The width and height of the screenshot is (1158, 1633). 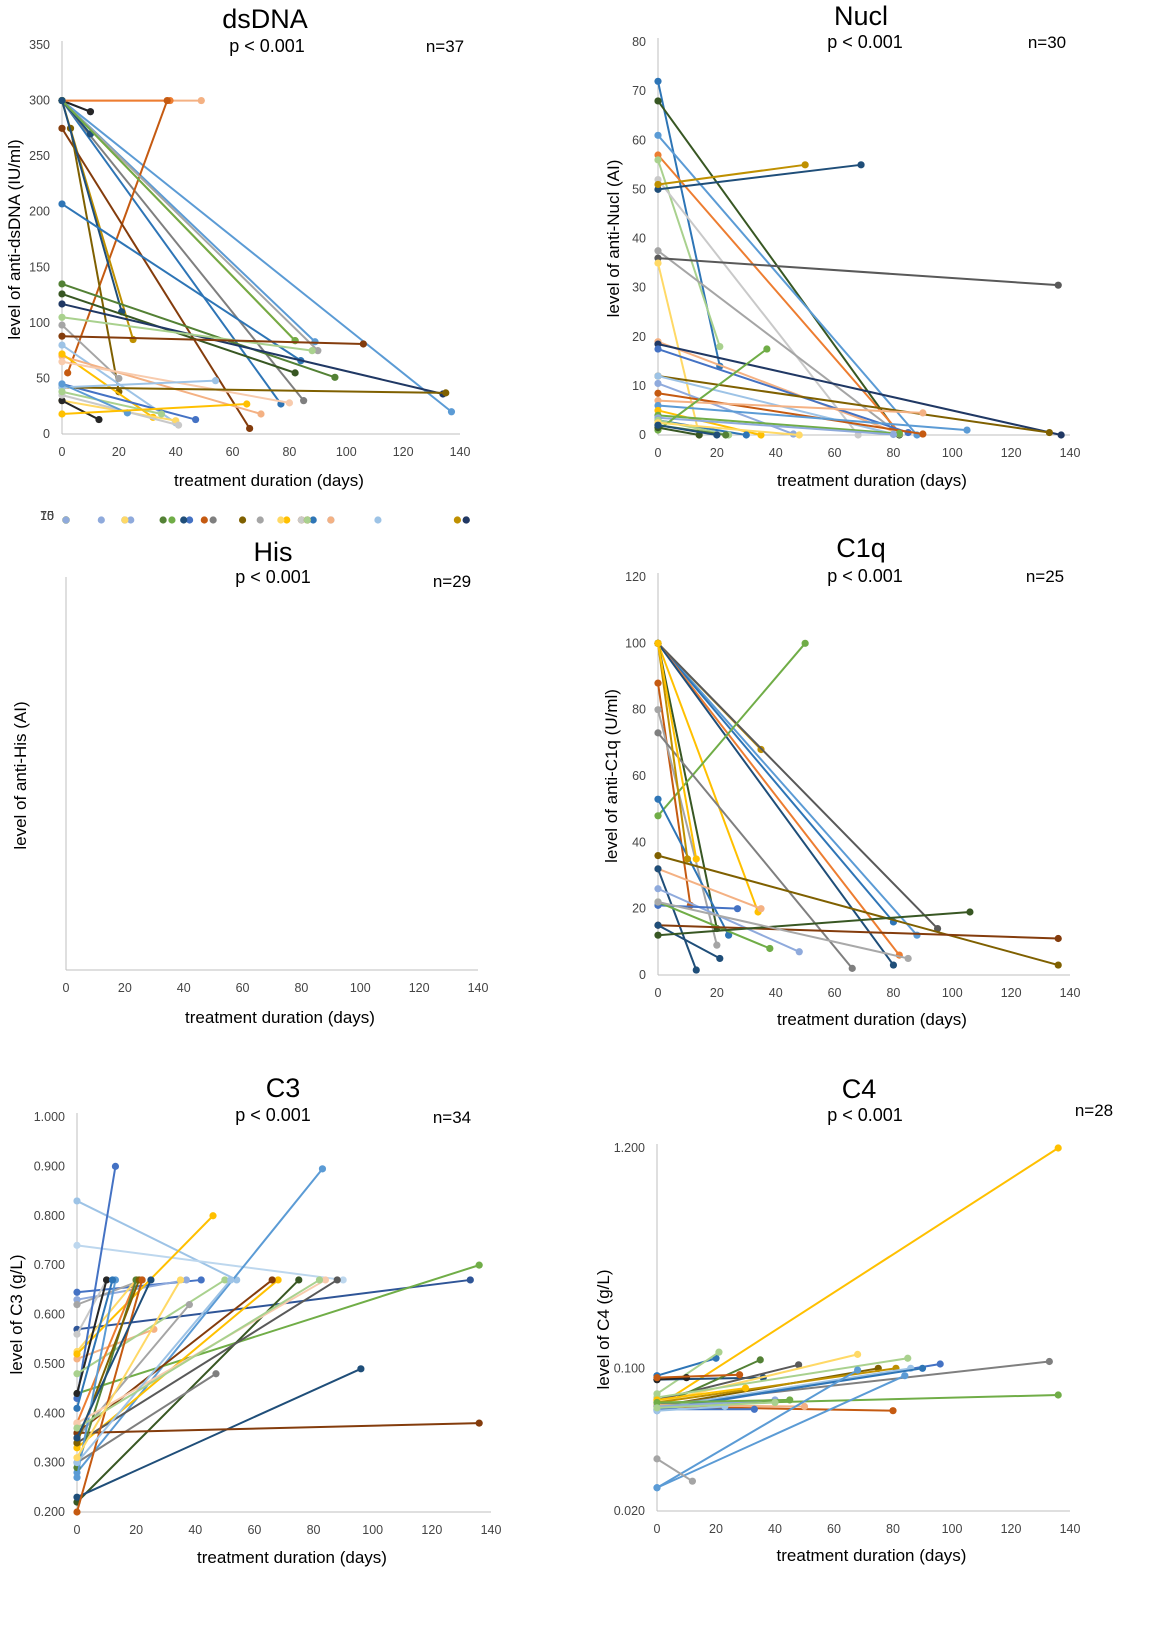 I want to click on y-tick-label: 70, so click(x=47, y=516).